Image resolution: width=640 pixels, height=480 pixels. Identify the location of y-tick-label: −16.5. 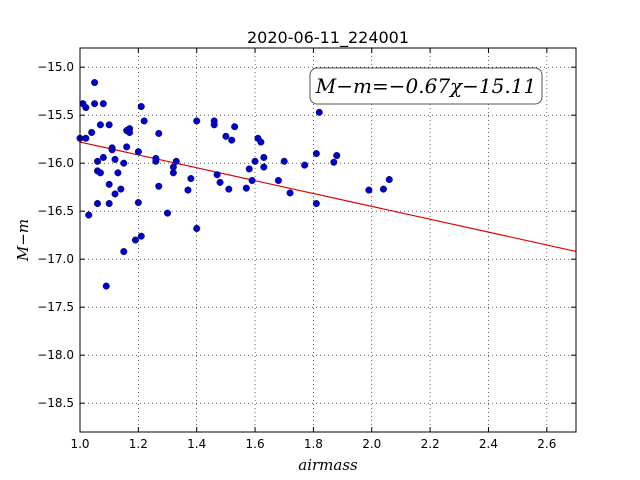
(55, 211).